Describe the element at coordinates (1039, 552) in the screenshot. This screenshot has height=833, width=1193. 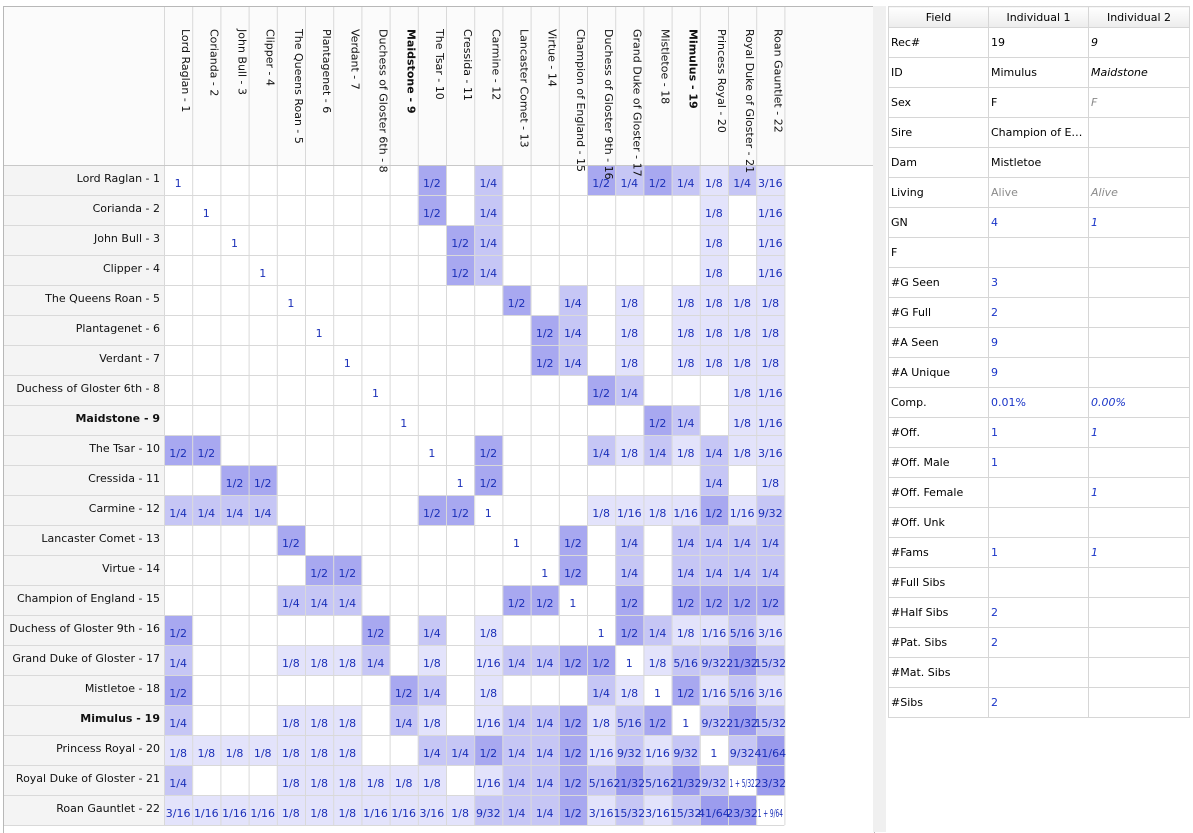
I see `detail-row: #Fams 1 1` at that location.